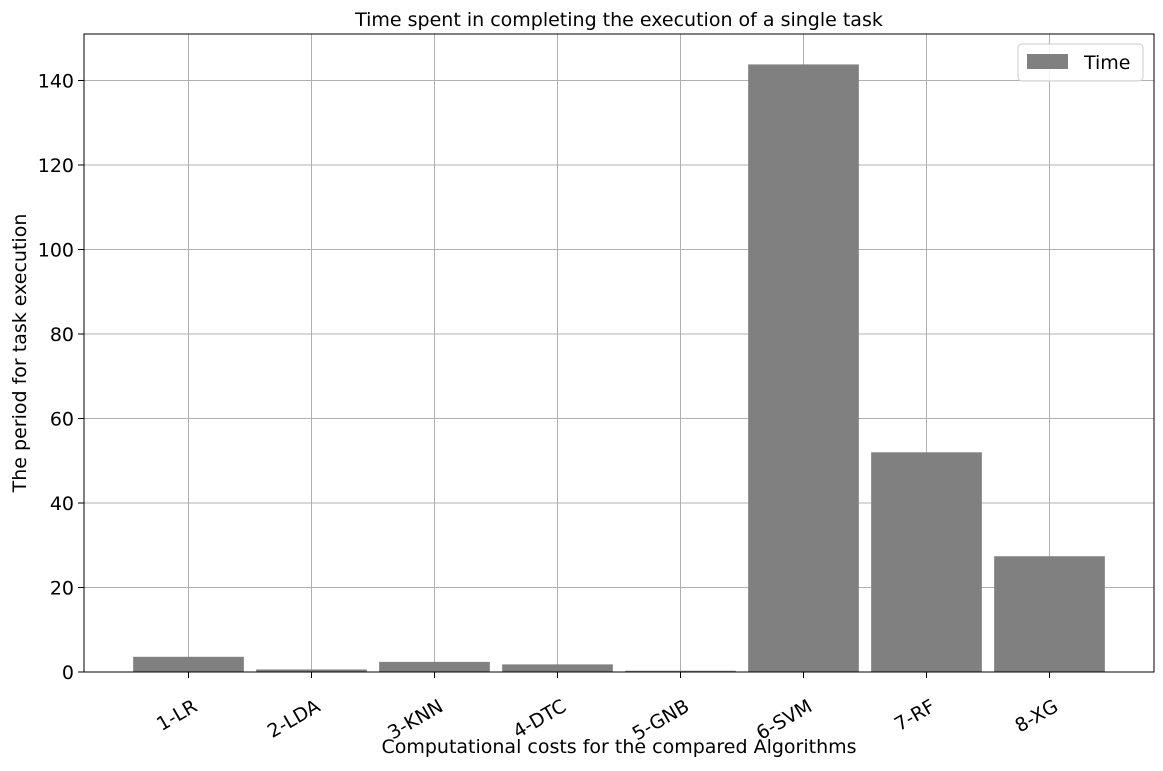  I want to click on bar-7-rf, so click(926, 562).